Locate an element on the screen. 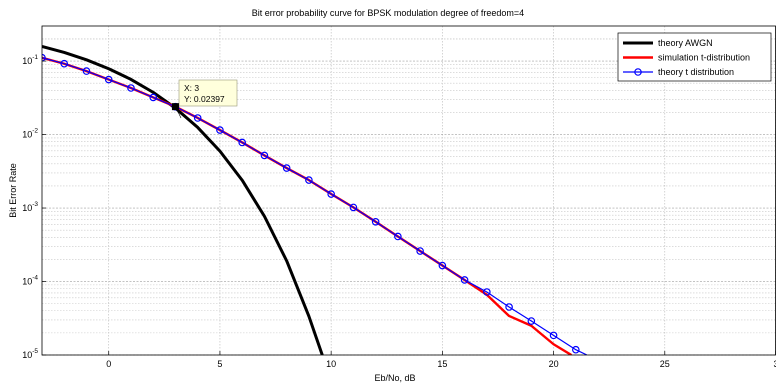 The width and height of the screenshot is (776, 389). datatip-y: Y: 0.02397 is located at coordinates (204, 99).